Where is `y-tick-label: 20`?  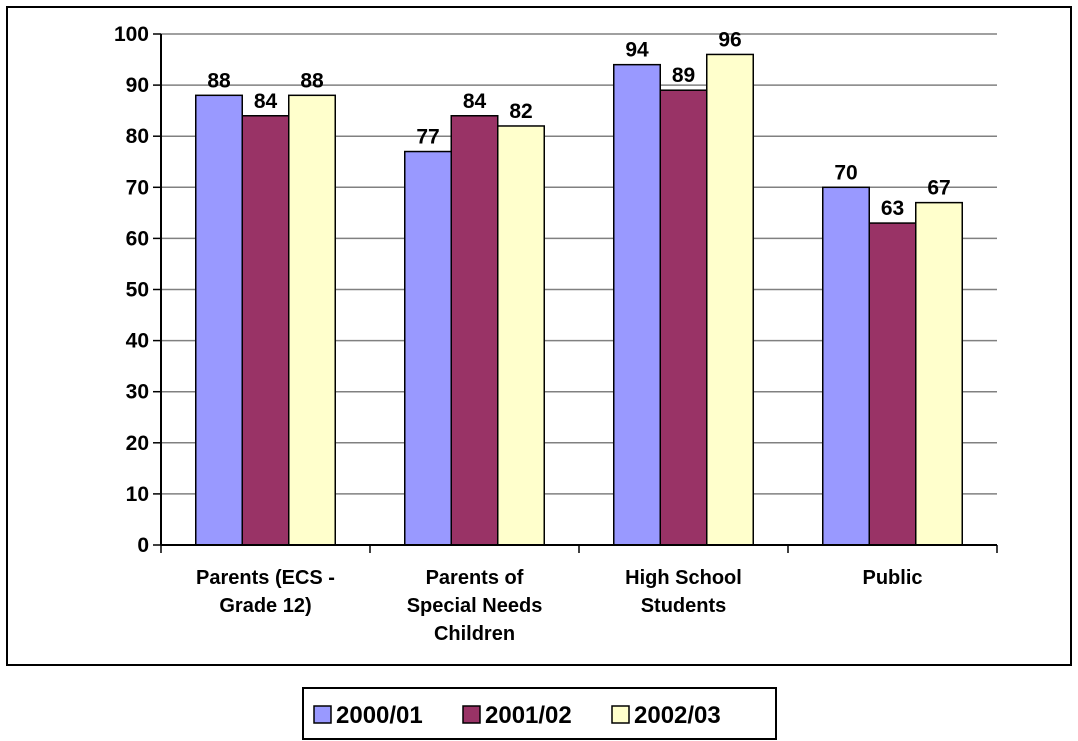
y-tick-label: 20 is located at coordinates (137, 443).